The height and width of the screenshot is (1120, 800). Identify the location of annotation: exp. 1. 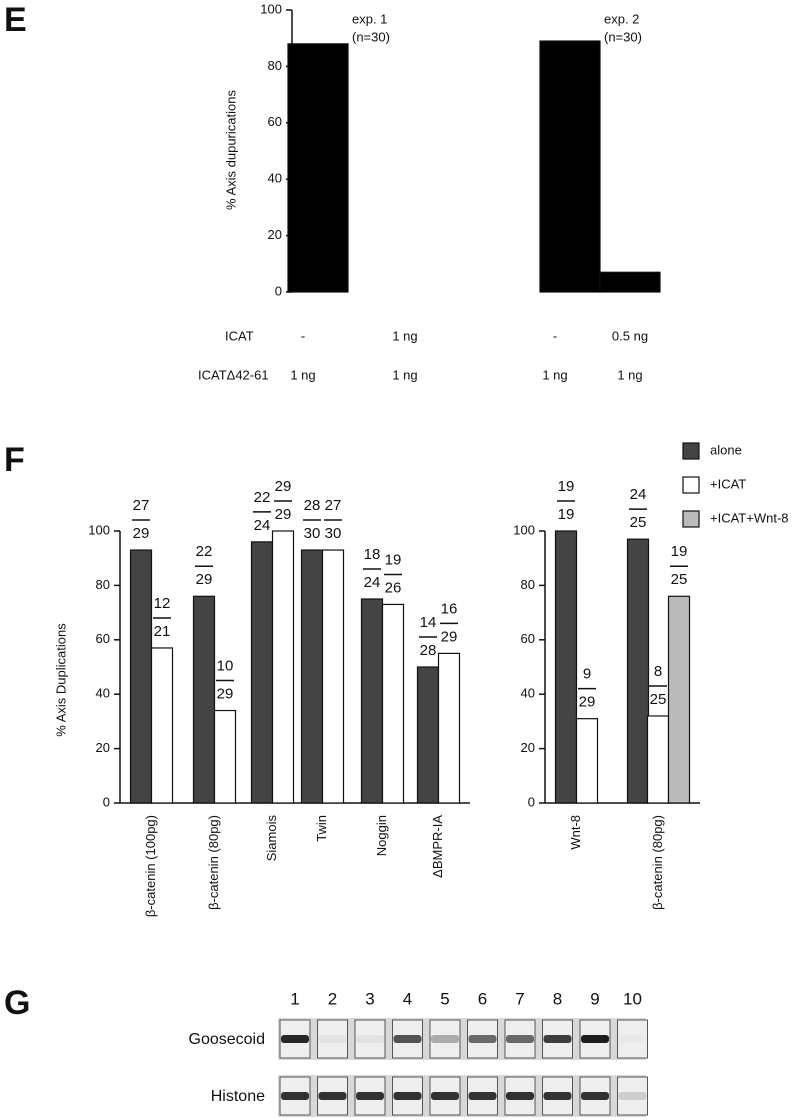
(369, 18).